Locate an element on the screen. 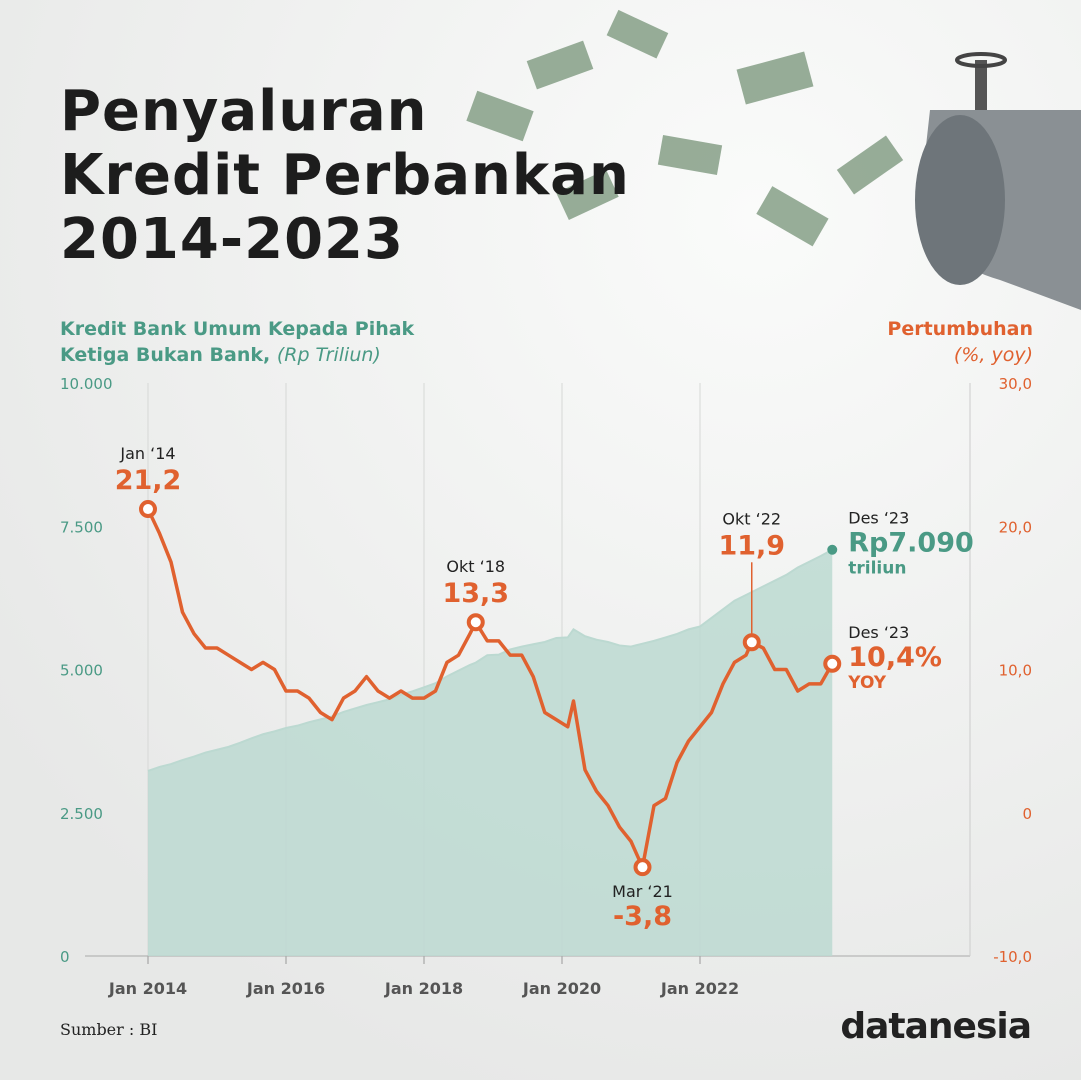 Image resolution: width=1081 pixels, height=1080 pixels. y2-label-unit: (%, yoy) is located at coordinates (993, 355).